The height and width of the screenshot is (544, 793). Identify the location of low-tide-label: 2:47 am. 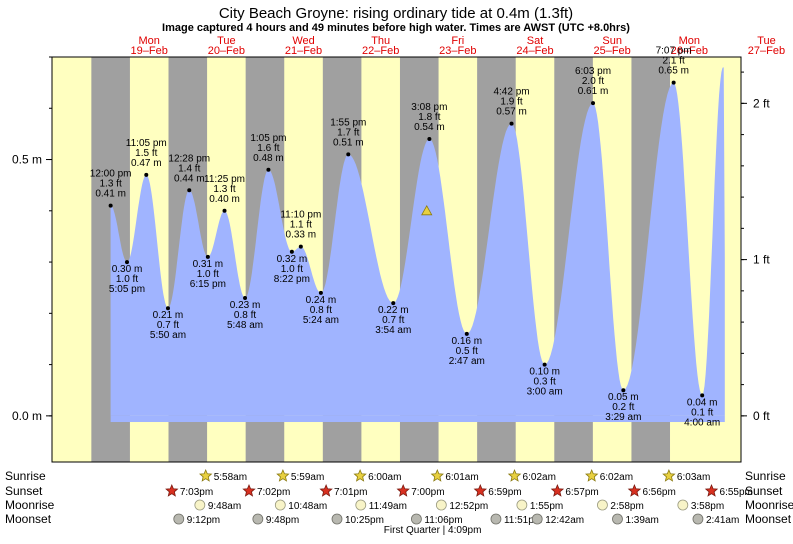
(467, 361).